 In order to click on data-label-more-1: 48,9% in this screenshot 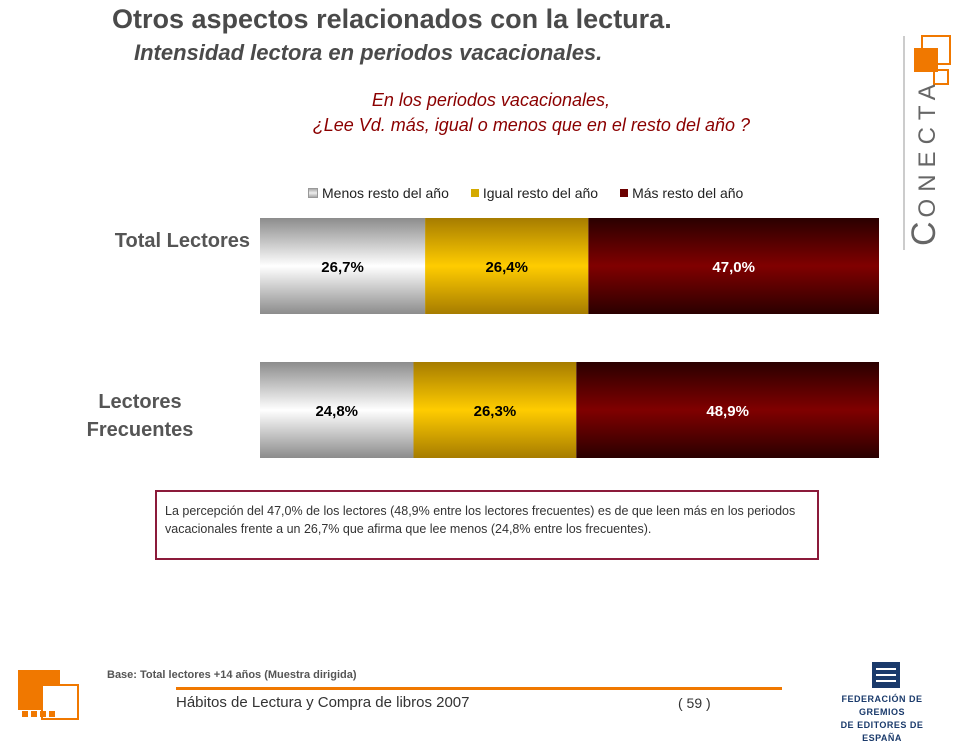, I will do `click(727, 411)`.